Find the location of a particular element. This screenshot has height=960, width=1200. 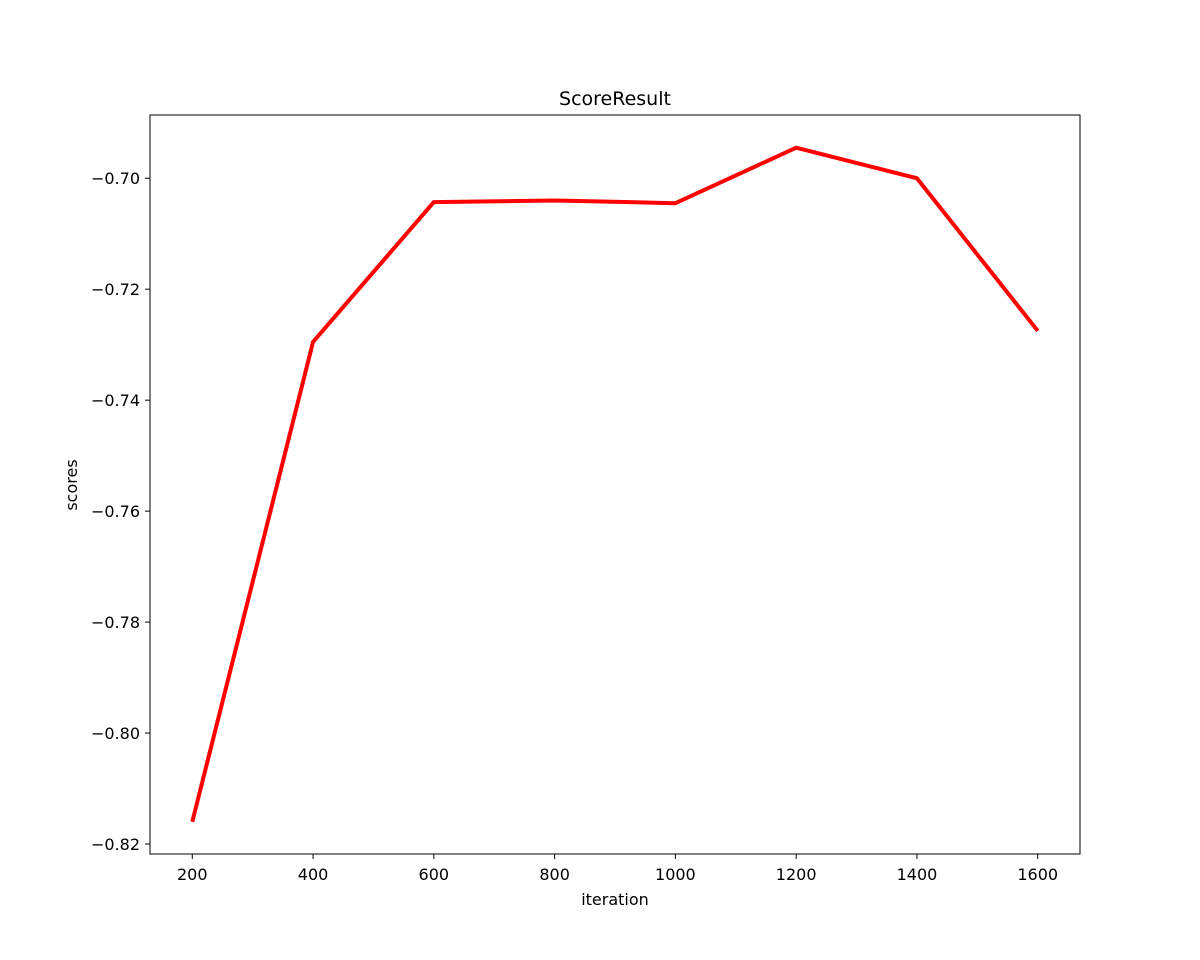

y-tick-label: −0.78 is located at coordinates (115, 622).